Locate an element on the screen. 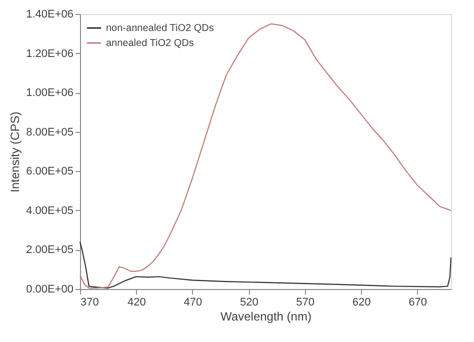  x-tick-label: 420 is located at coordinates (137, 302).